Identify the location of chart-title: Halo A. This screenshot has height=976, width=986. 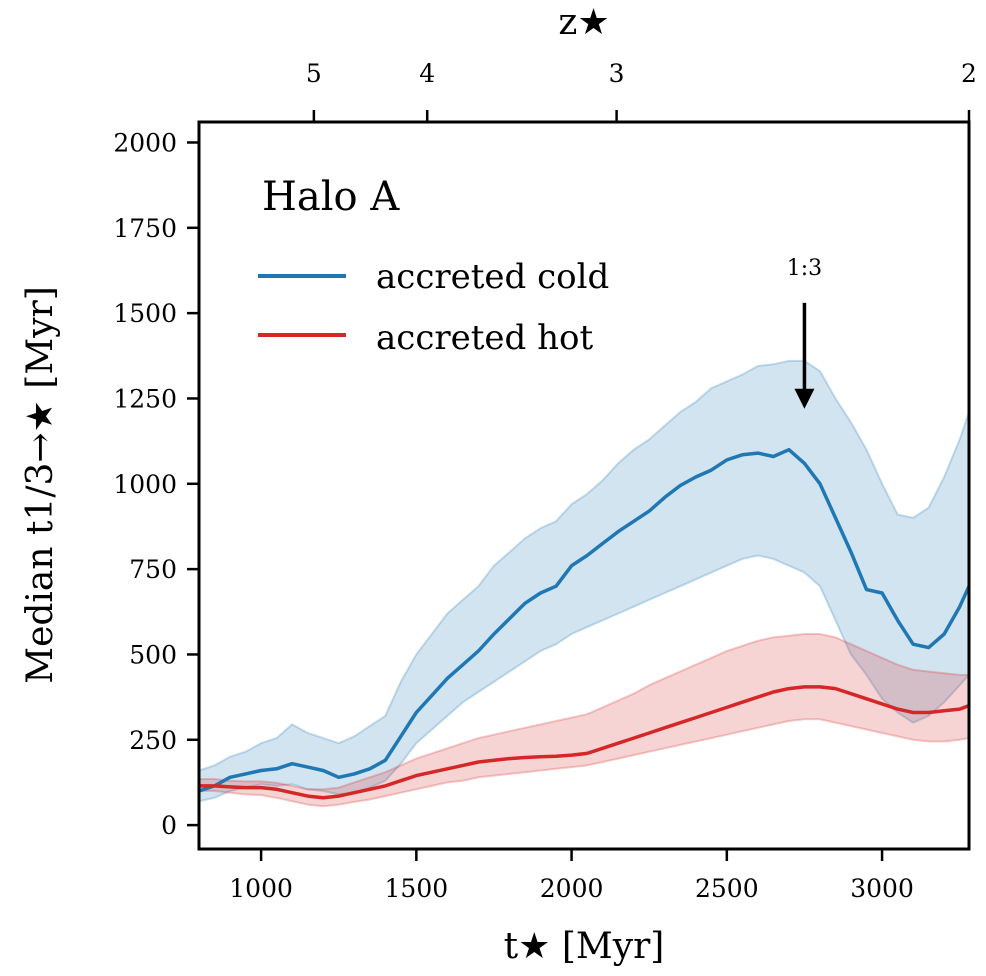
(331, 197).